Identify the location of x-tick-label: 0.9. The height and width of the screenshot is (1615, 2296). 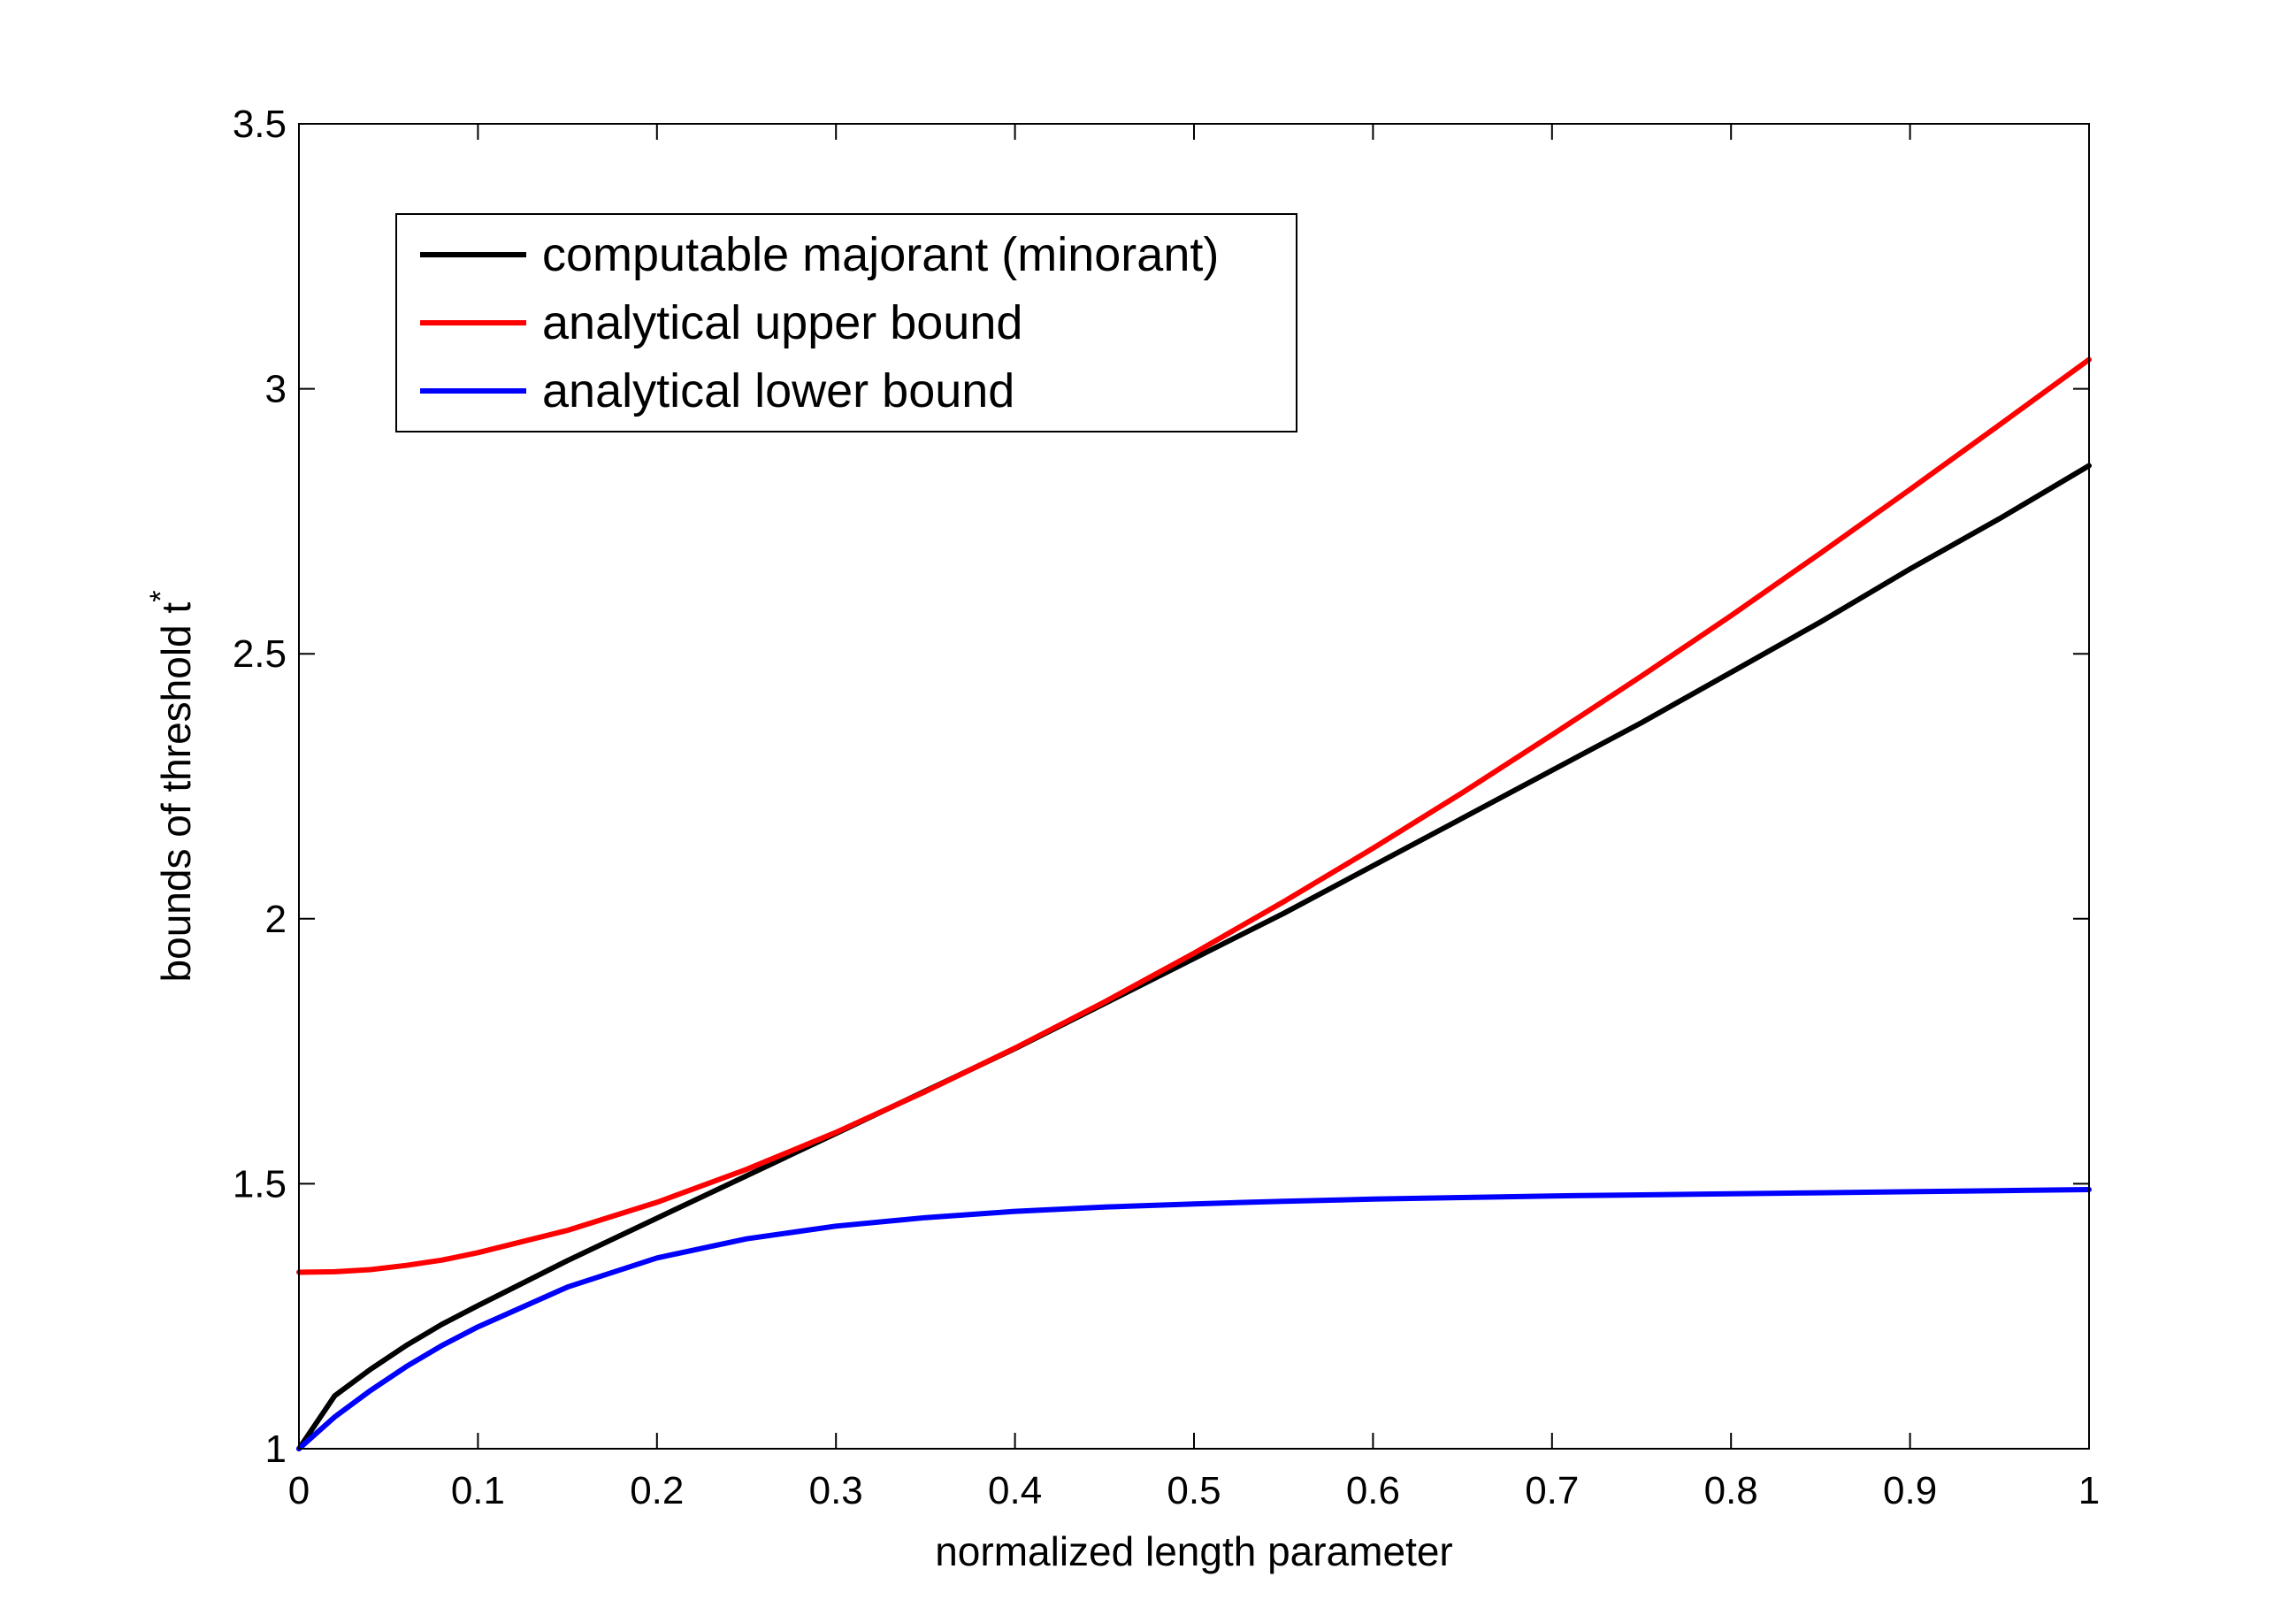
(1910, 1490).